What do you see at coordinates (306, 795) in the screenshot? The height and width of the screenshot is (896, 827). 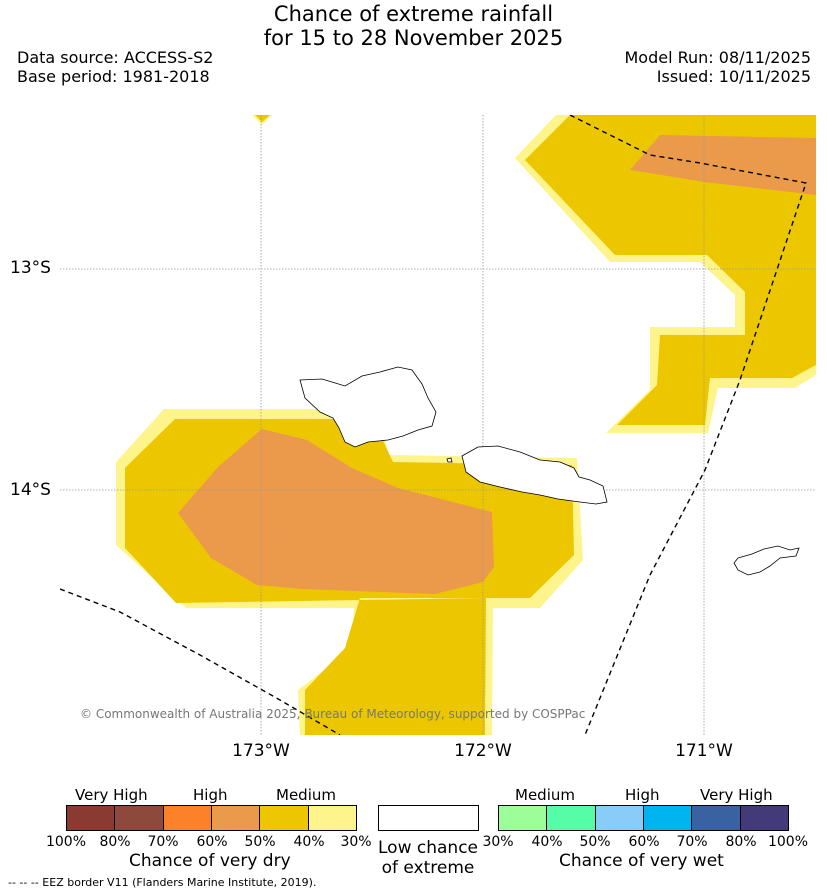 I see `dry-category-medium: Medium` at bounding box center [306, 795].